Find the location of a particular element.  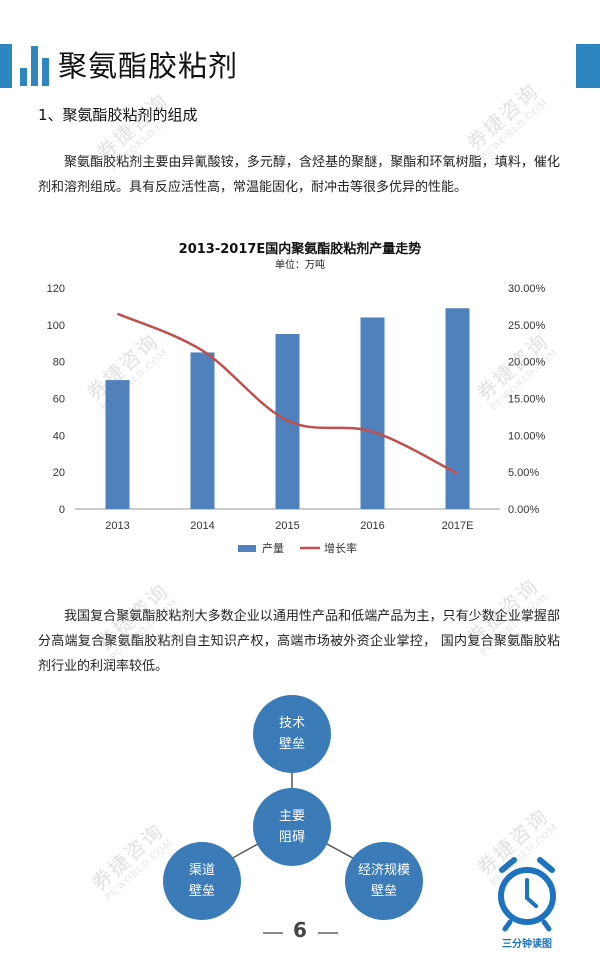

chart-unit-label: 单位：万吨 is located at coordinates (300, 265).